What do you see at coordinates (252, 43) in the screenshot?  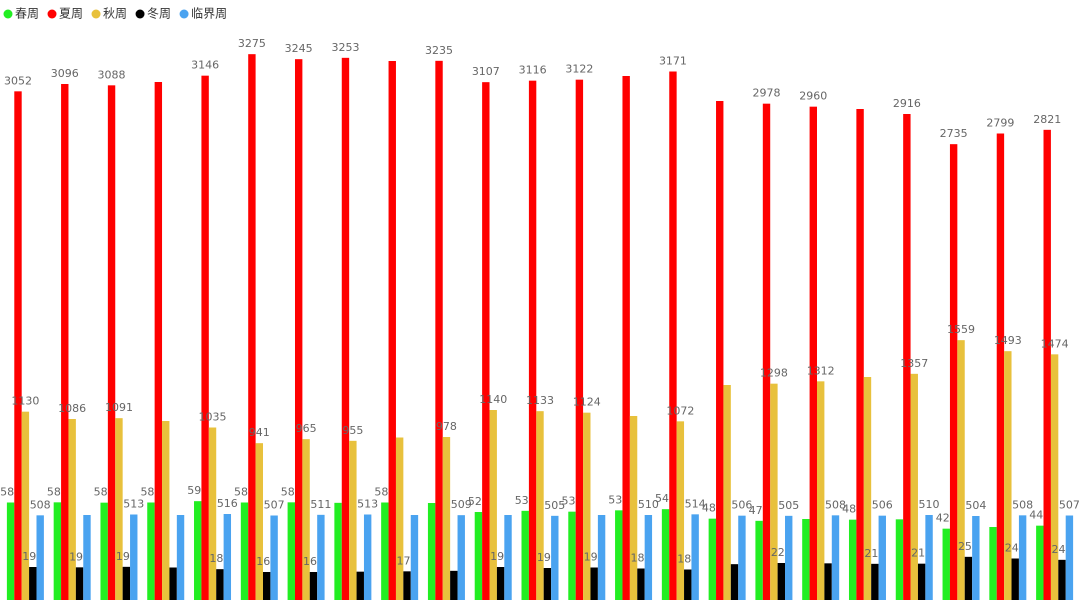 I see `data-label: 3275` at bounding box center [252, 43].